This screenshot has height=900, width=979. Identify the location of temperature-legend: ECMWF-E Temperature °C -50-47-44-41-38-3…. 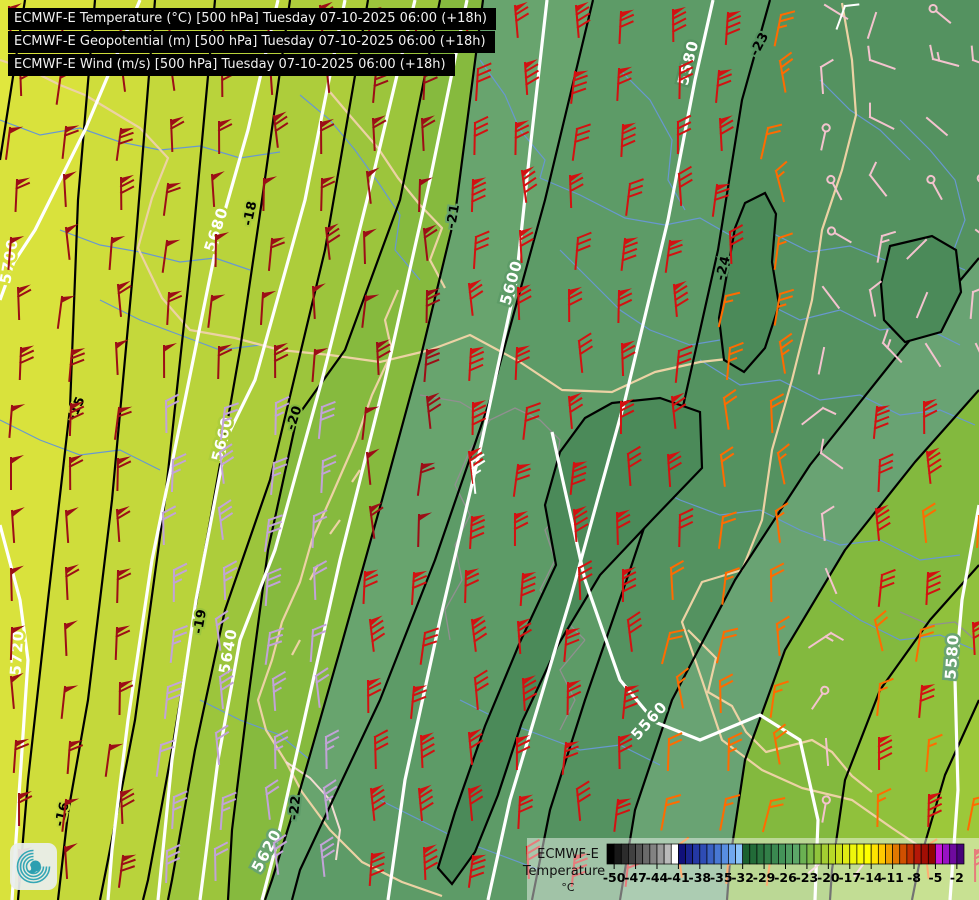
(750, 869).